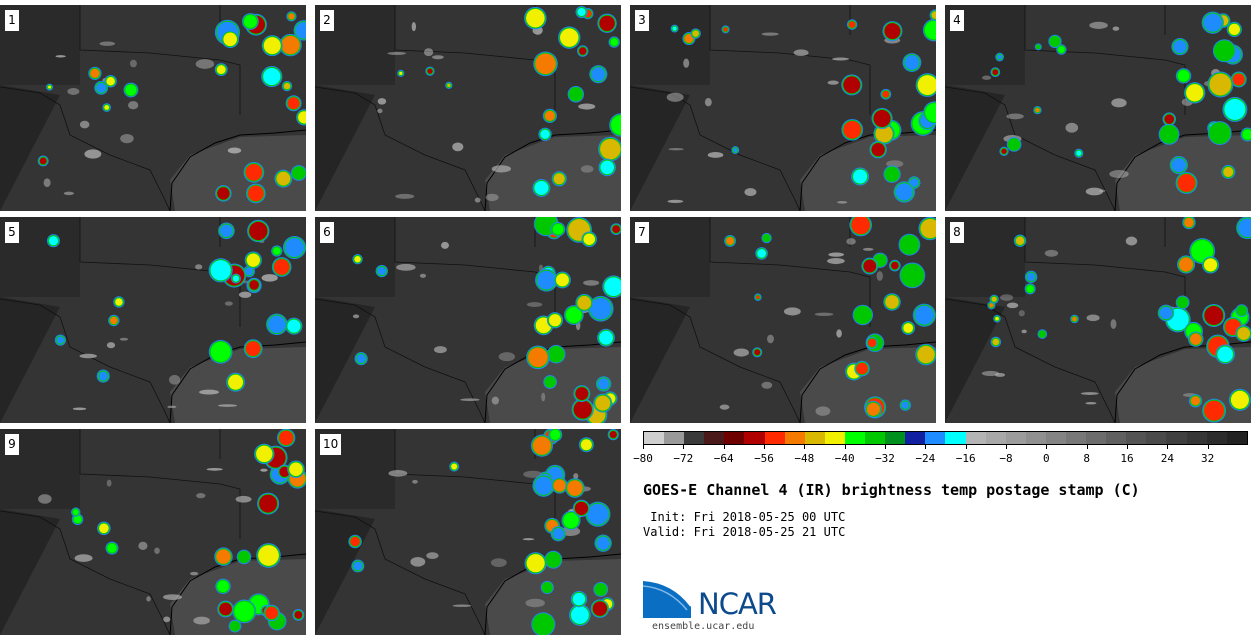 This screenshot has width=1260, height=635. What do you see at coordinates (553, 173) in the screenshot?
I see `gulf-of-mexico` at bounding box center [553, 173].